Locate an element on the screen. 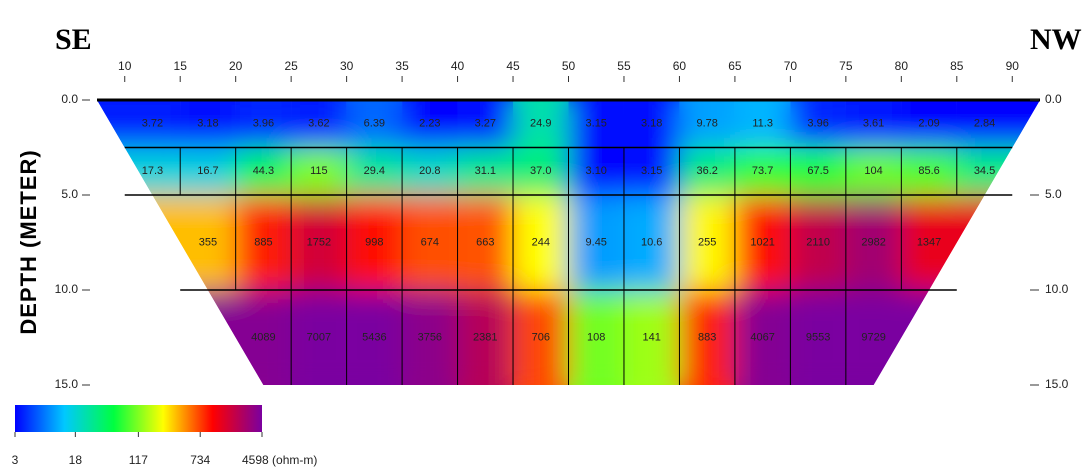 This screenshot has height=470, width=1089. x-tick-label: 80 is located at coordinates (902, 66).